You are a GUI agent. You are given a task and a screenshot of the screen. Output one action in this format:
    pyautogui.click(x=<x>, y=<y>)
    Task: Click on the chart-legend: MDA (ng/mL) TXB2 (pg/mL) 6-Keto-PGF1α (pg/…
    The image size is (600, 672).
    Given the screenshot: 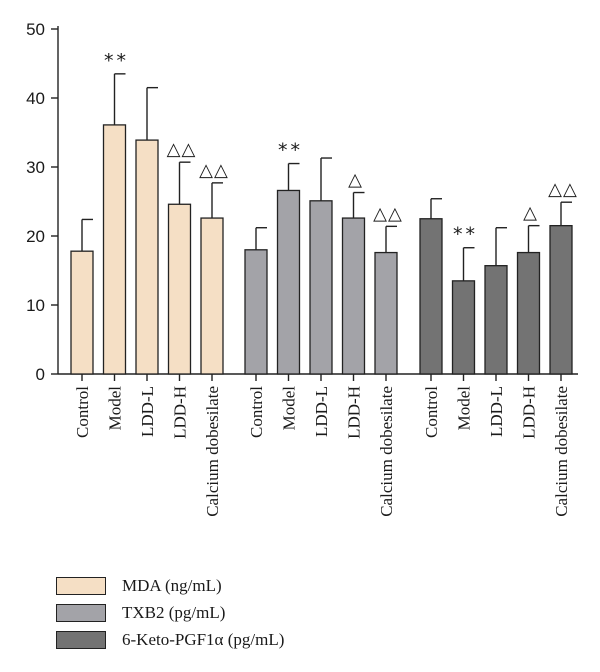 What is the action you would take?
    pyautogui.click(x=170, y=612)
    